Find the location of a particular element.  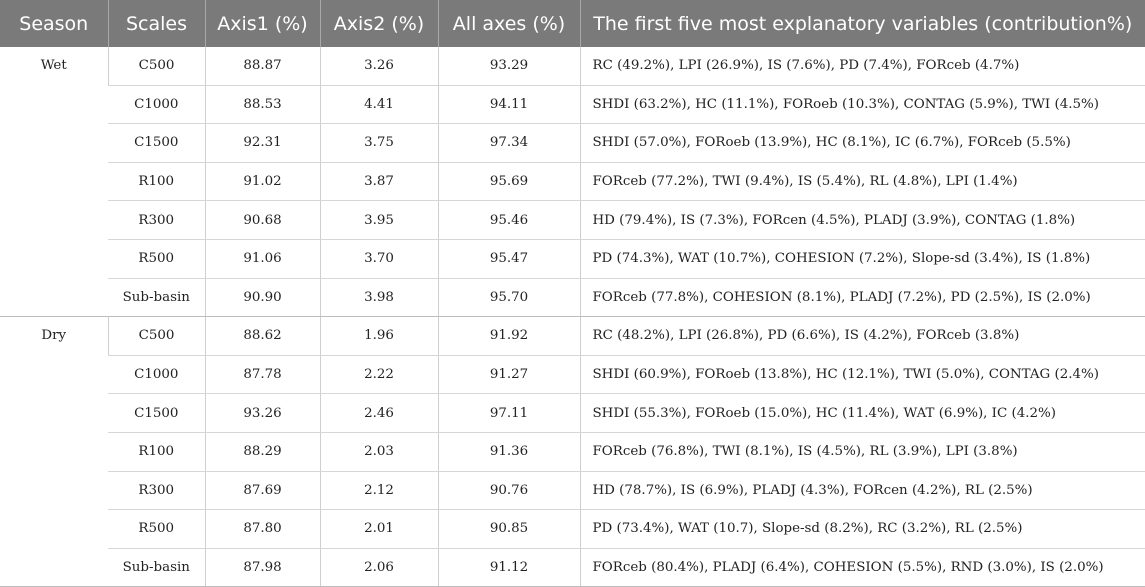

season-cell: Dry is located at coordinates (54, 451).